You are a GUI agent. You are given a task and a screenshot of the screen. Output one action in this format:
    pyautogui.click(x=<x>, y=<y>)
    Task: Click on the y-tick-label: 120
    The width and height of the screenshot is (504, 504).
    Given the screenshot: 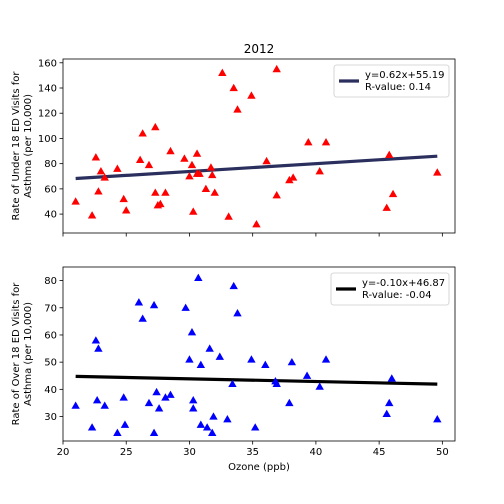 What is the action you would take?
    pyautogui.click(x=47, y=114)
    